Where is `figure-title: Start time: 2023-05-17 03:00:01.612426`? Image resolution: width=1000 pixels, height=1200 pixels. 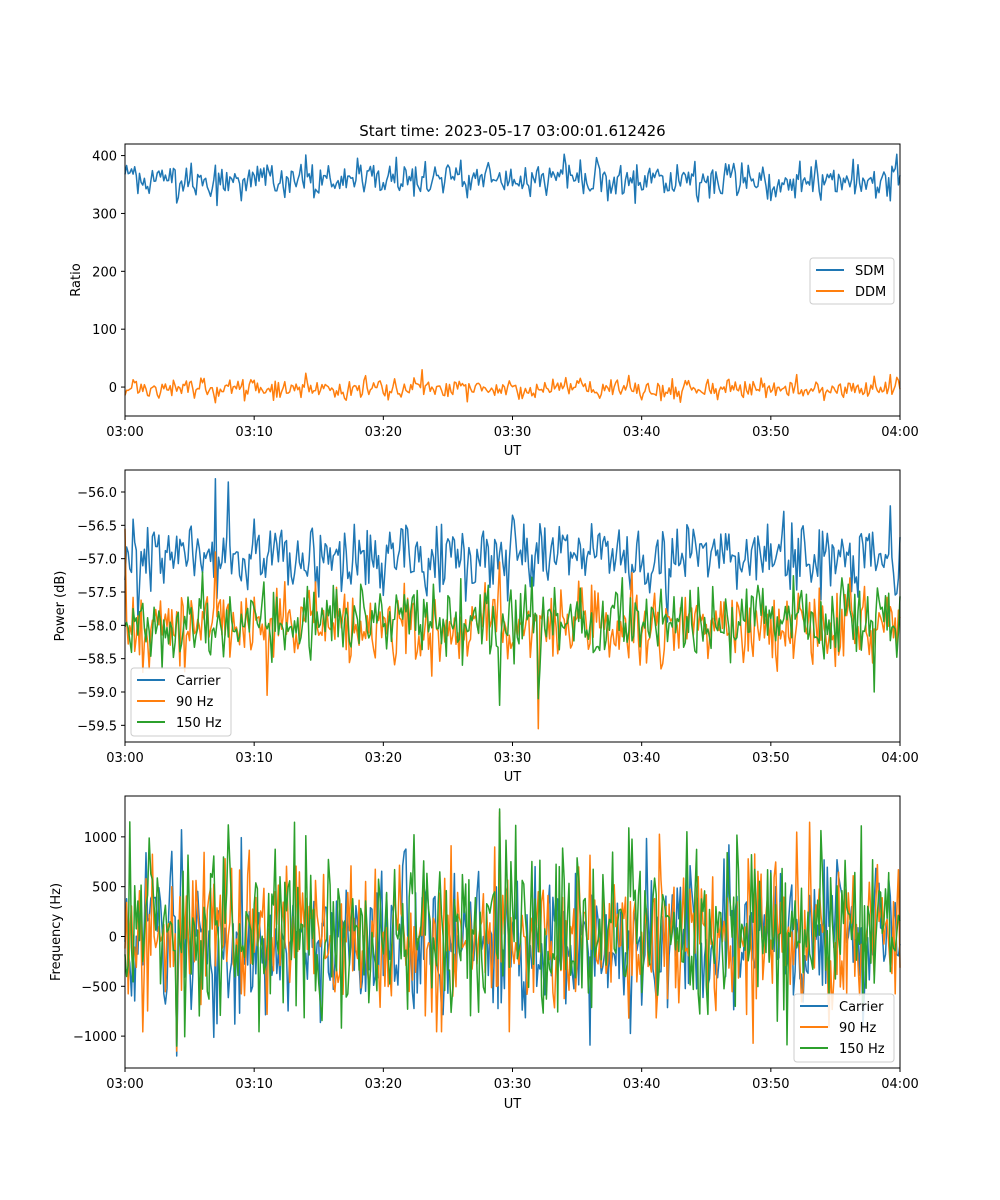
figure-title: Start time: 2023-05-17 03:00:01.612426 is located at coordinates (512, 131).